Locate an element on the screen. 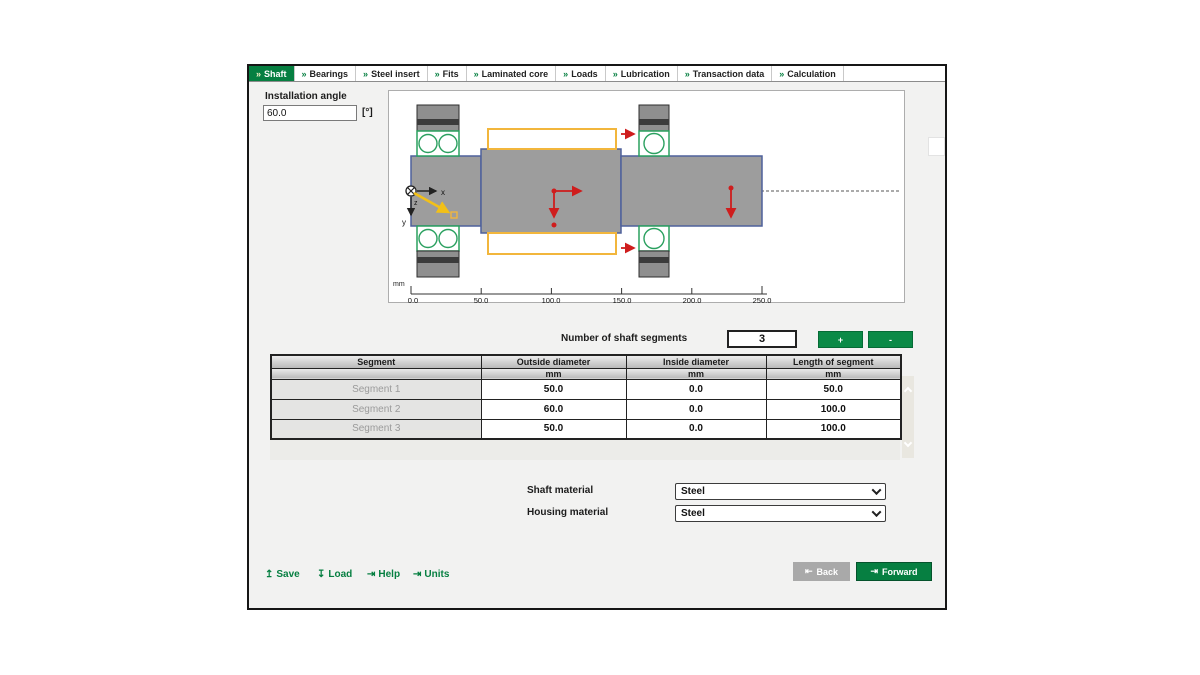  segment-count-input is located at coordinates (762, 339).